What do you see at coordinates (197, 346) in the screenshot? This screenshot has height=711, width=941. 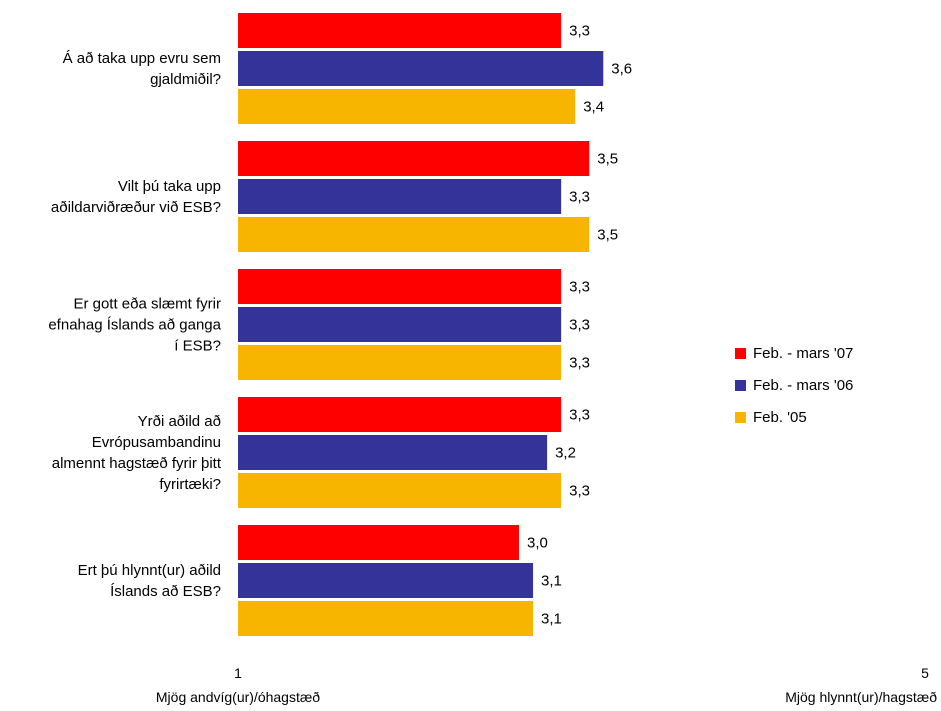 I see `category-label-line: í ESB?` at bounding box center [197, 346].